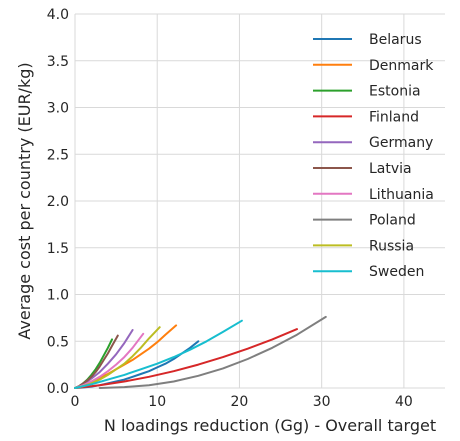 The width and height of the screenshot is (460, 441). Describe the element at coordinates (58, 109) in the screenshot. I see `y-tick-label: 3.0` at that location.